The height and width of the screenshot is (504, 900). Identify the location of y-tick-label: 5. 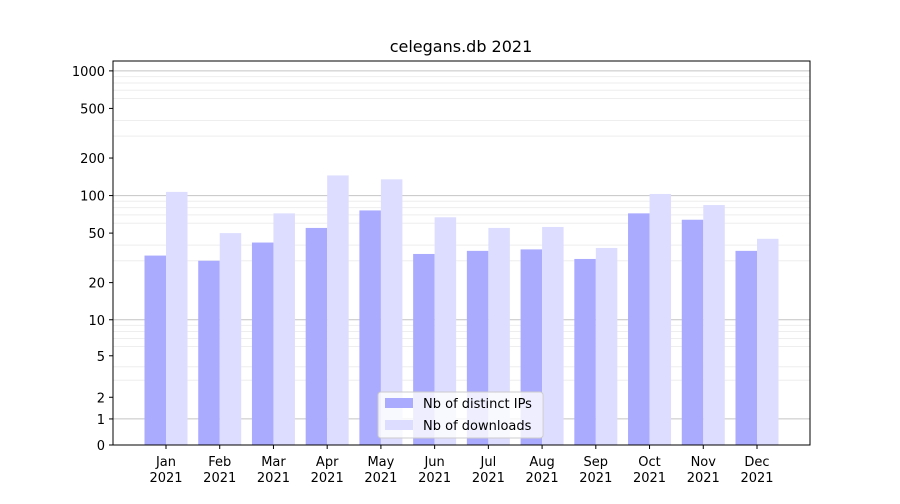
(101, 357).